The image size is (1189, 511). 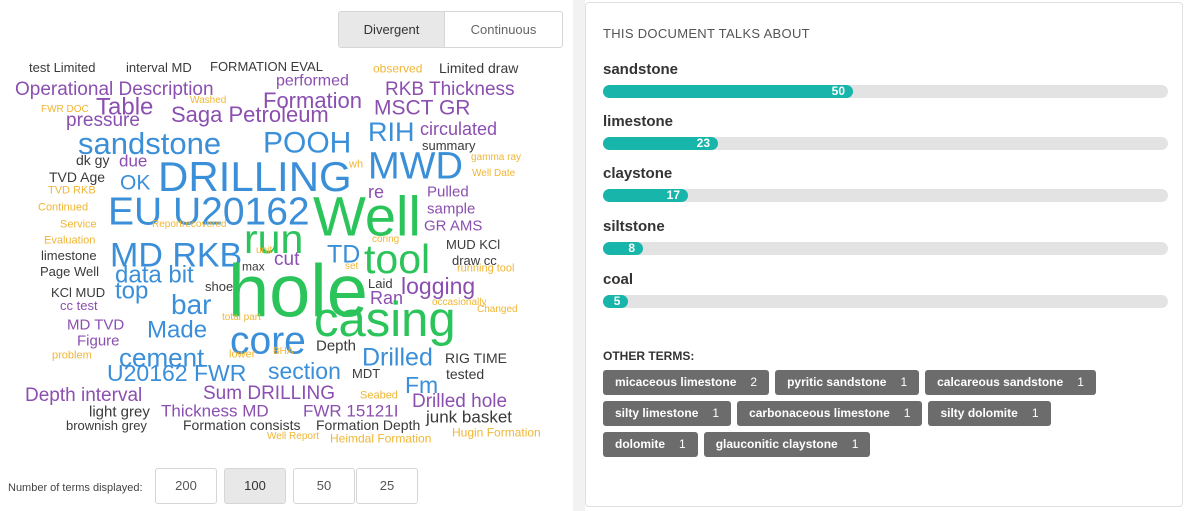 I want to click on cloud-term: U20162 FWR, so click(x=177, y=373).